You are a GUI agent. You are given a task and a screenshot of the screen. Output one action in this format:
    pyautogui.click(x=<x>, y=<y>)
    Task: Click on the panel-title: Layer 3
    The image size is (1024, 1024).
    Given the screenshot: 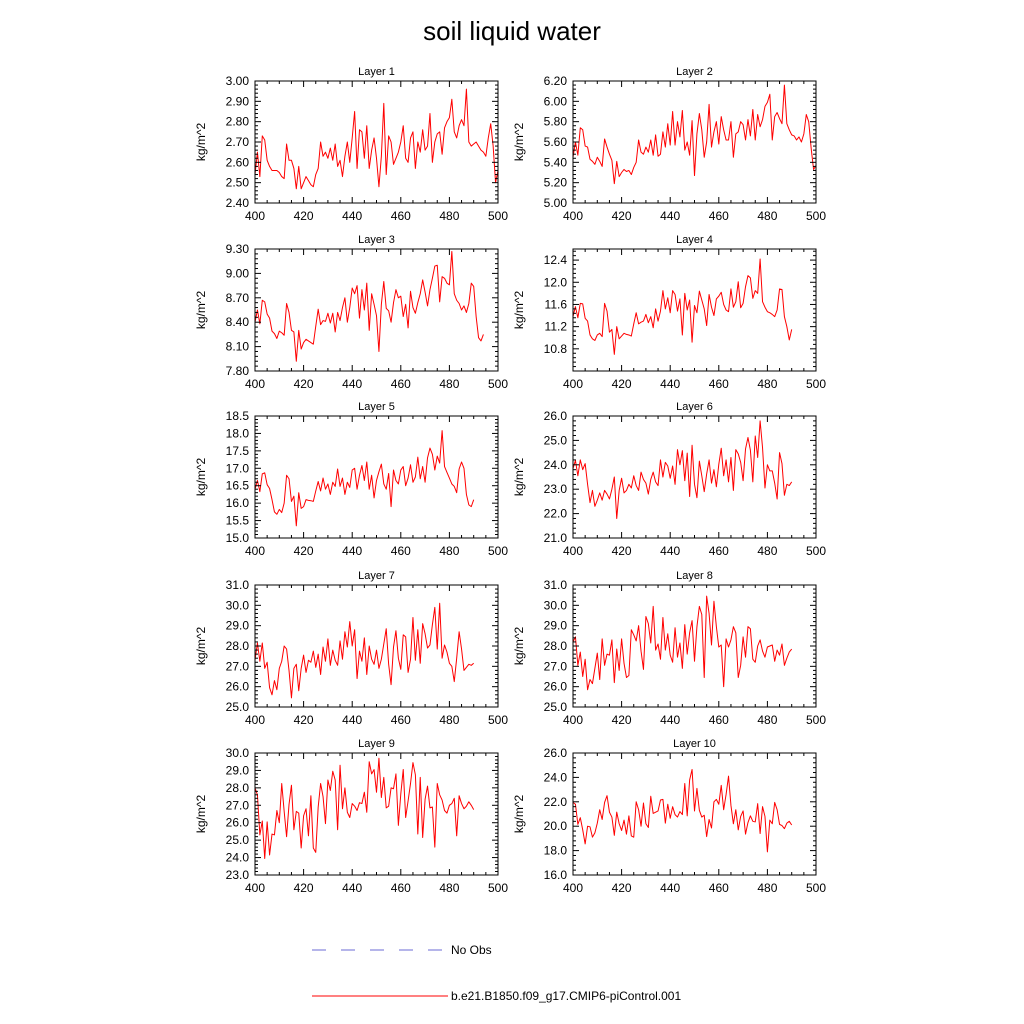 What is the action you would take?
    pyautogui.click(x=376, y=240)
    